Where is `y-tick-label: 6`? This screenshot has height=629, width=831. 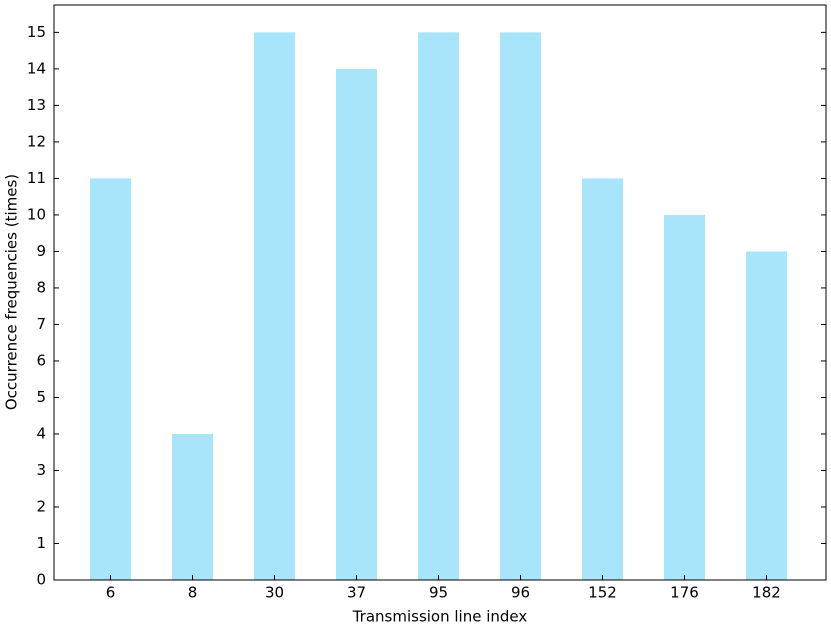
y-tick-label: 6 is located at coordinates (41, 360).